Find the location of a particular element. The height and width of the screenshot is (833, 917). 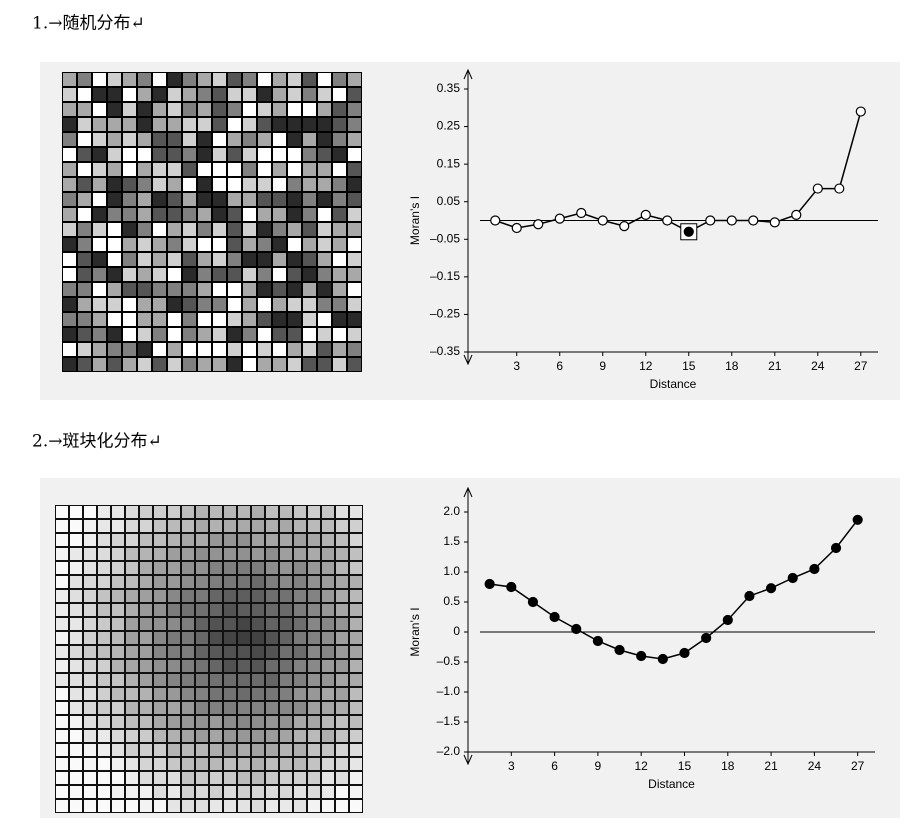

x-tick-label: 27 is located at coordinates (861, 366).